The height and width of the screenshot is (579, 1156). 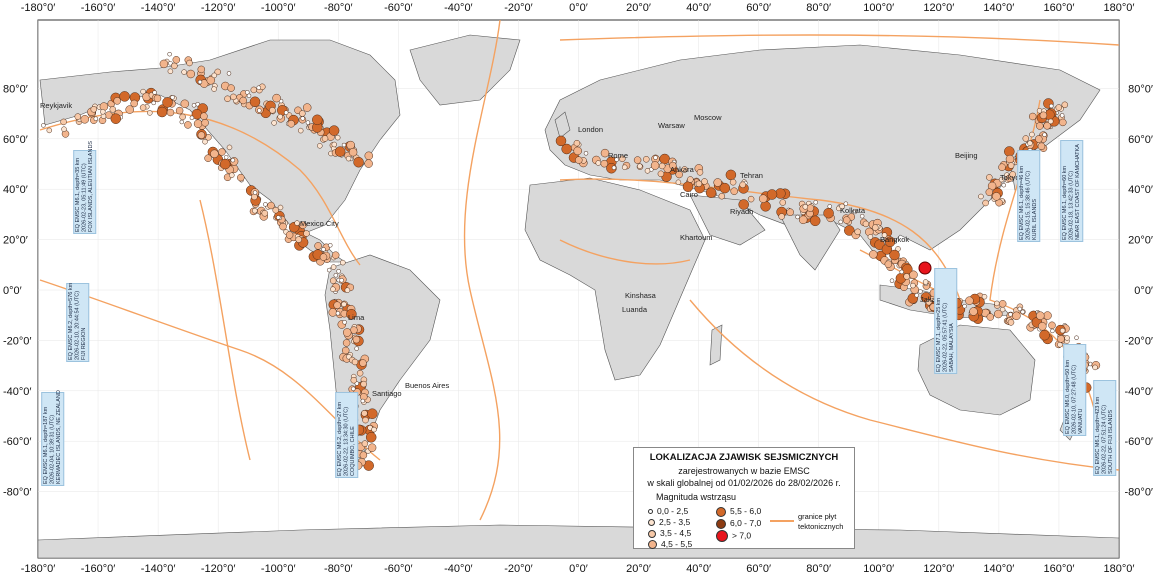 What do you see at coordinates (15, 241) in the screenshot?
I see `lat-label-left: 20°0′` at bounding box center [15, 241].